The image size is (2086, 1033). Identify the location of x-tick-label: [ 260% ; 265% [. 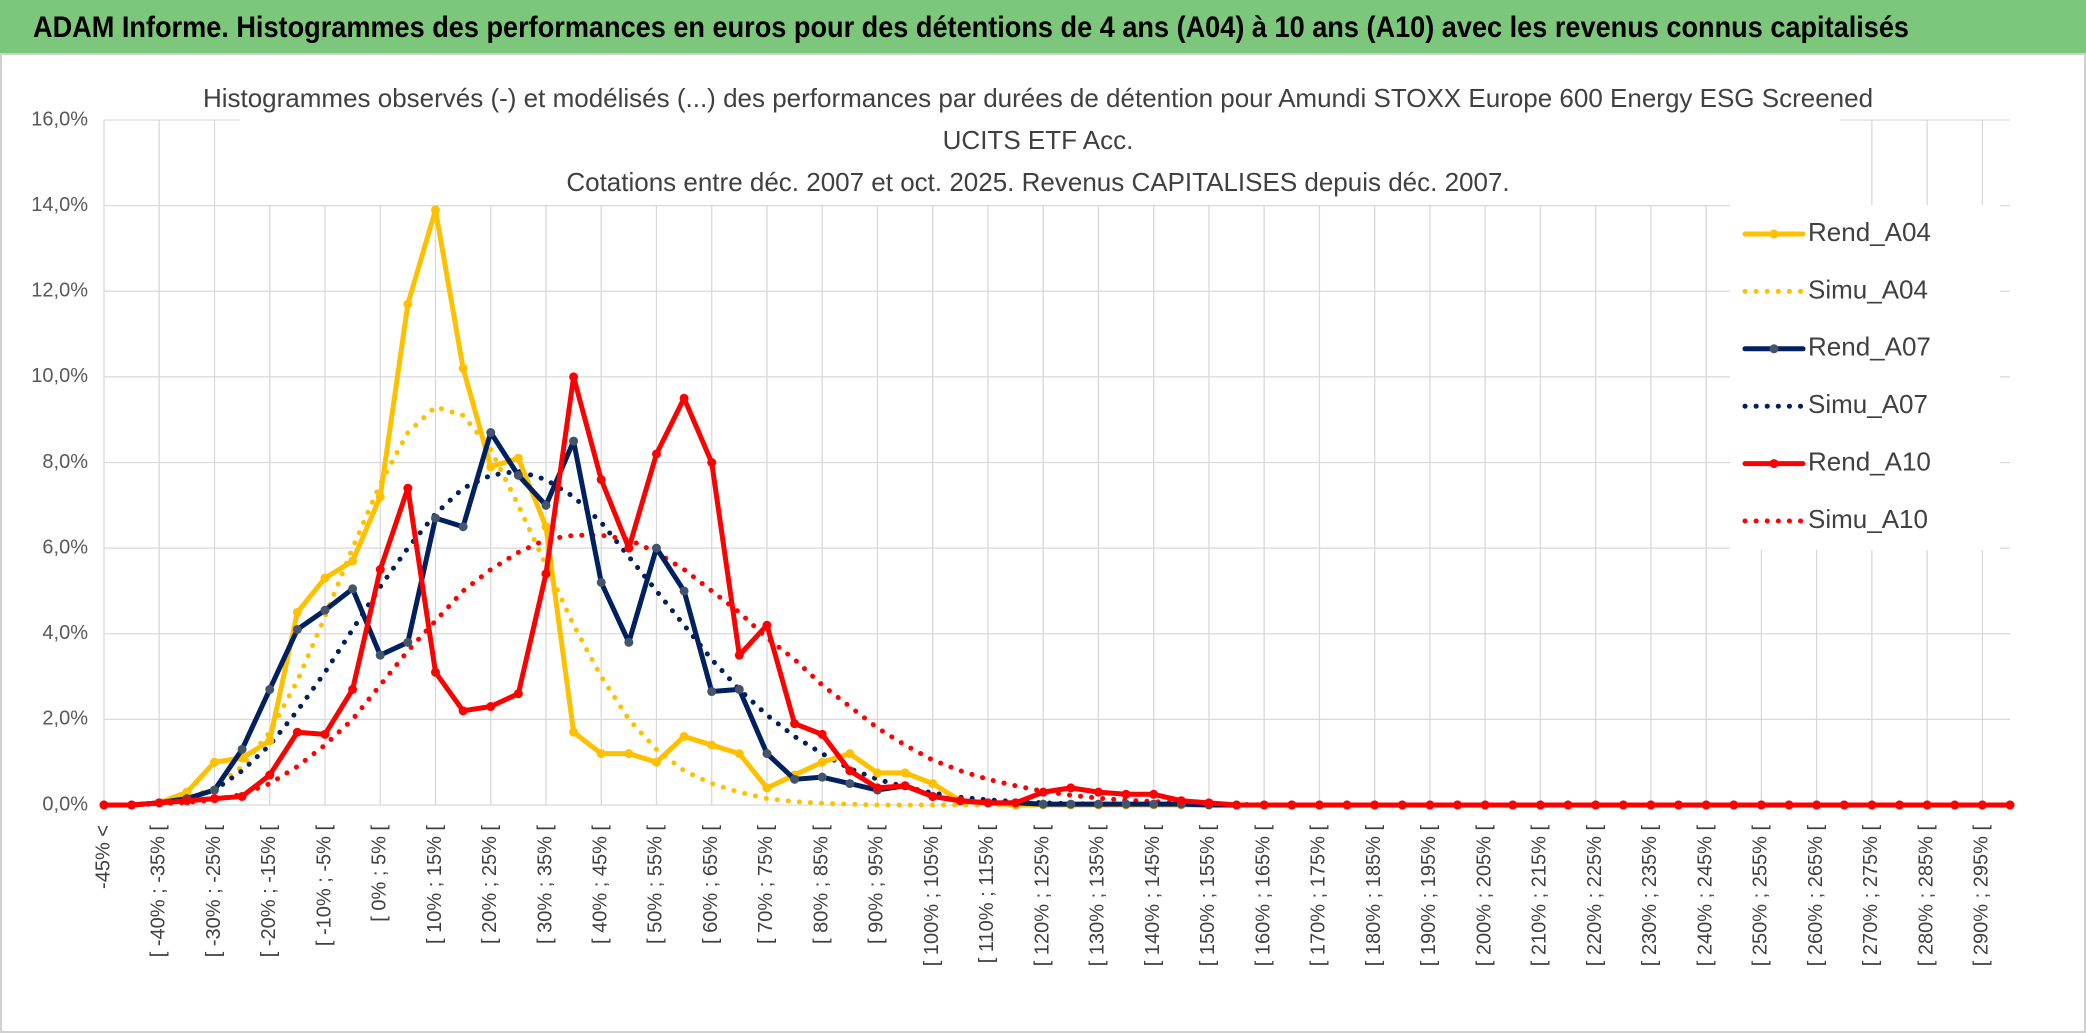
(1816, 896).